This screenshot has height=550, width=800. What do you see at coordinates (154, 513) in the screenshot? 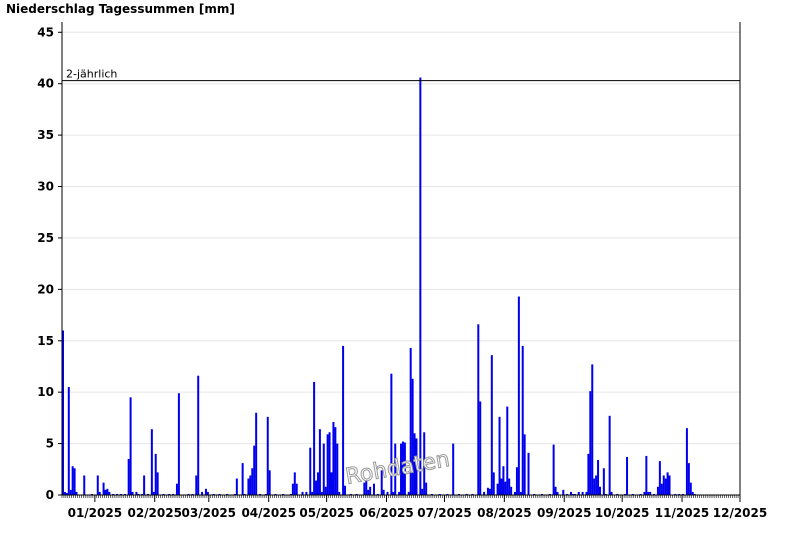
I see `x-tick-label: 02/2025` at bounding box center [154, 513].